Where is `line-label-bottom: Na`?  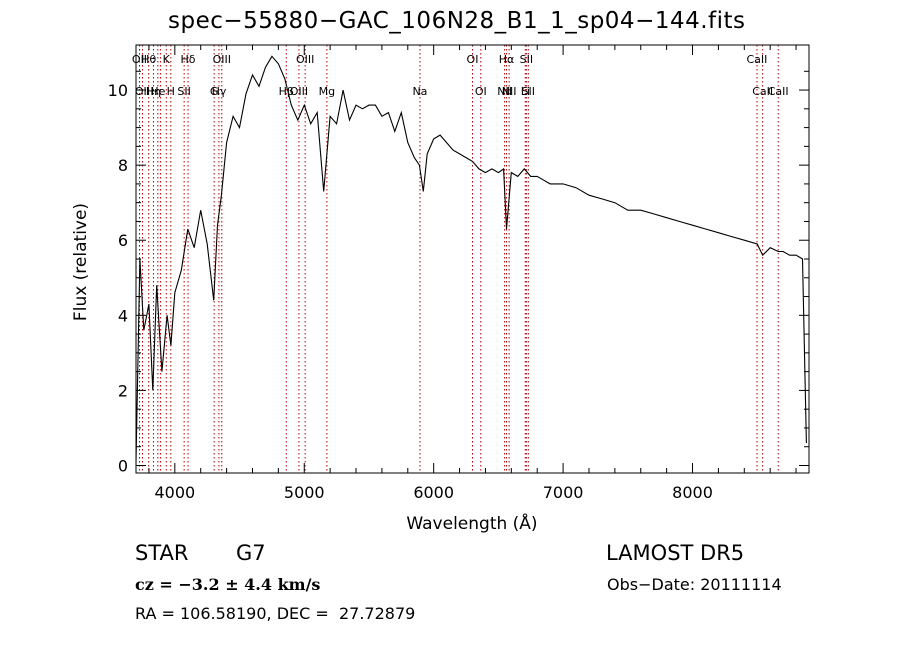
line-label-bottom: Na is located at coordinates (419, 91).